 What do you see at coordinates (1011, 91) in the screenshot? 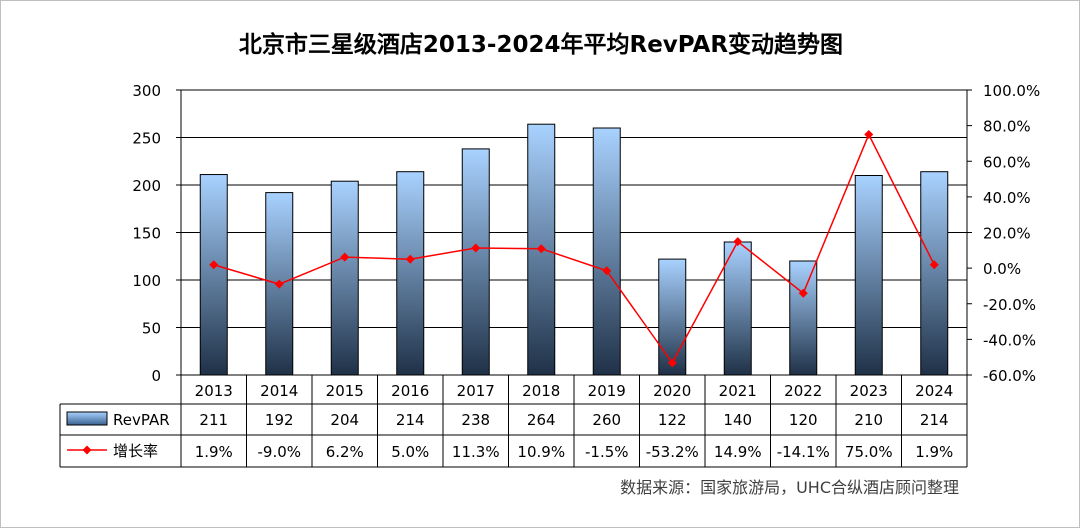
I see `y-right-tick-label: 100.0%` at bounding box center [1011, 91].